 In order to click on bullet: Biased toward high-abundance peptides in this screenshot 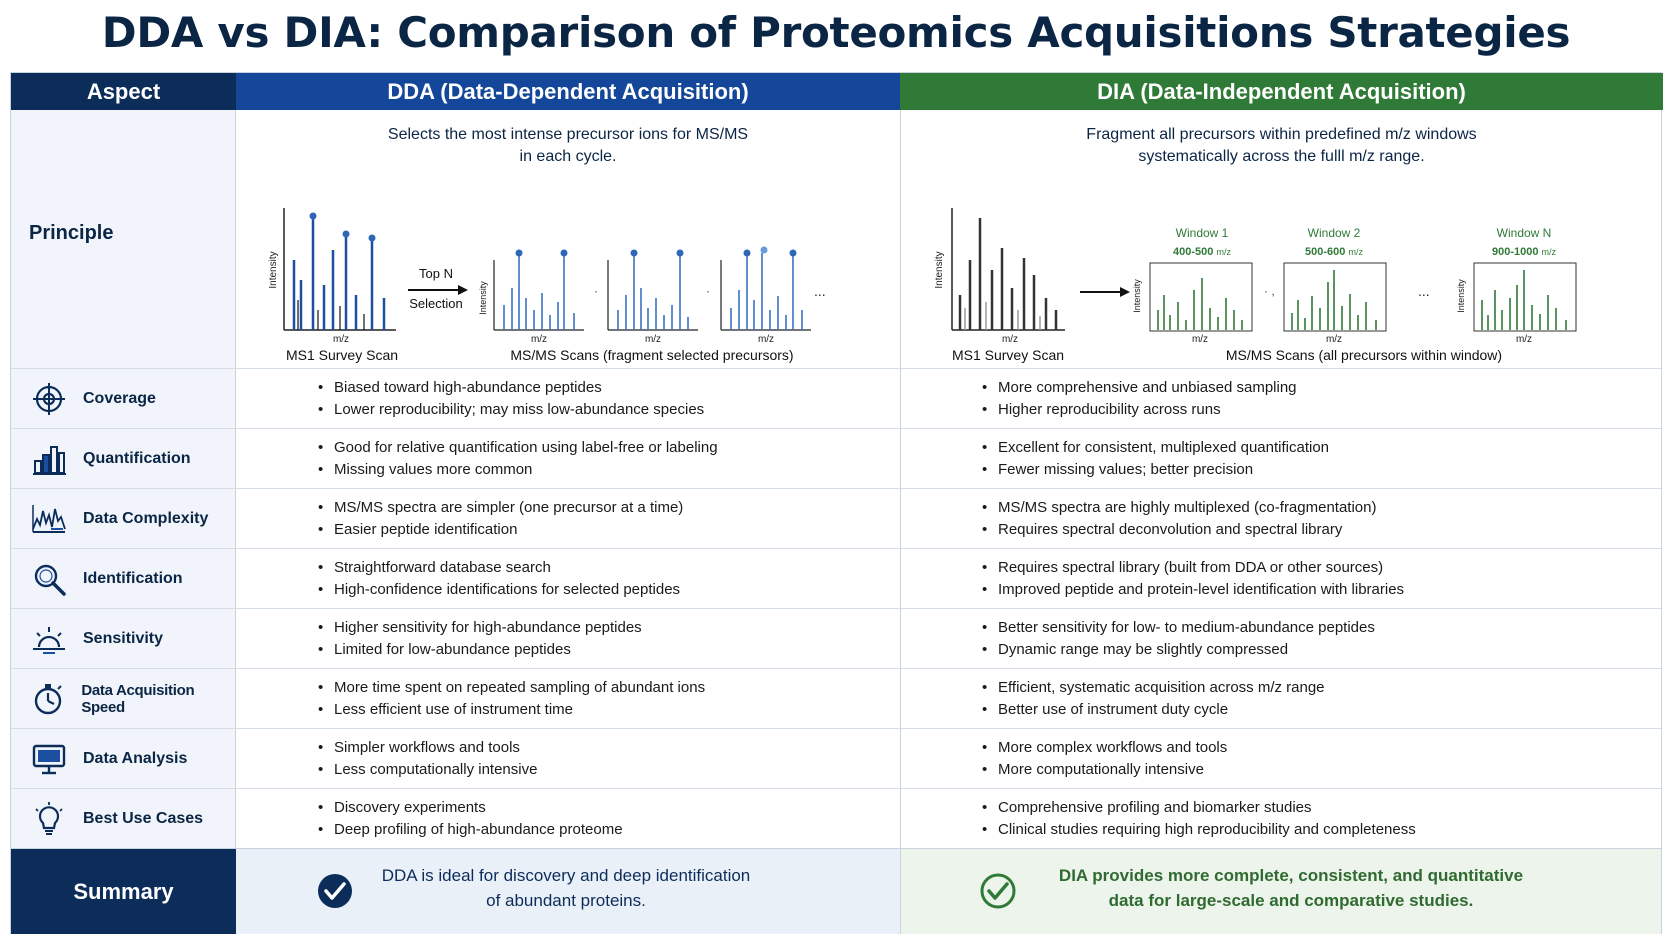, I will do `click(511, 388)`.